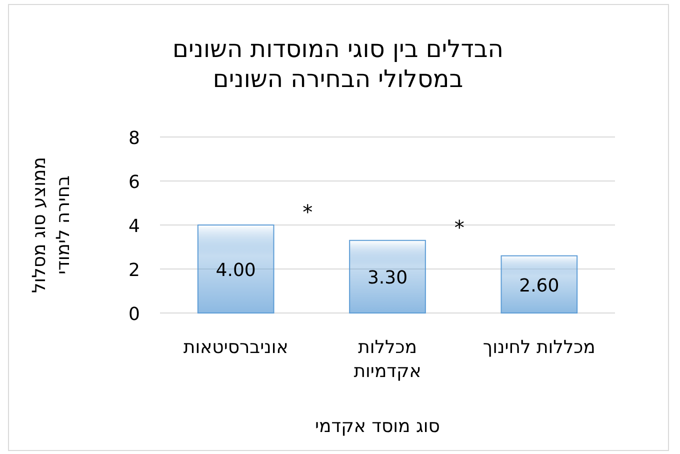 The height and width of the screenshot is (454, 680). What do you see at coordinates (51, 225) in the screenshot?
I see `y-axis-title: ממוצע סוג מסלול בחירה לימודי` at bounding box center [51, 225].